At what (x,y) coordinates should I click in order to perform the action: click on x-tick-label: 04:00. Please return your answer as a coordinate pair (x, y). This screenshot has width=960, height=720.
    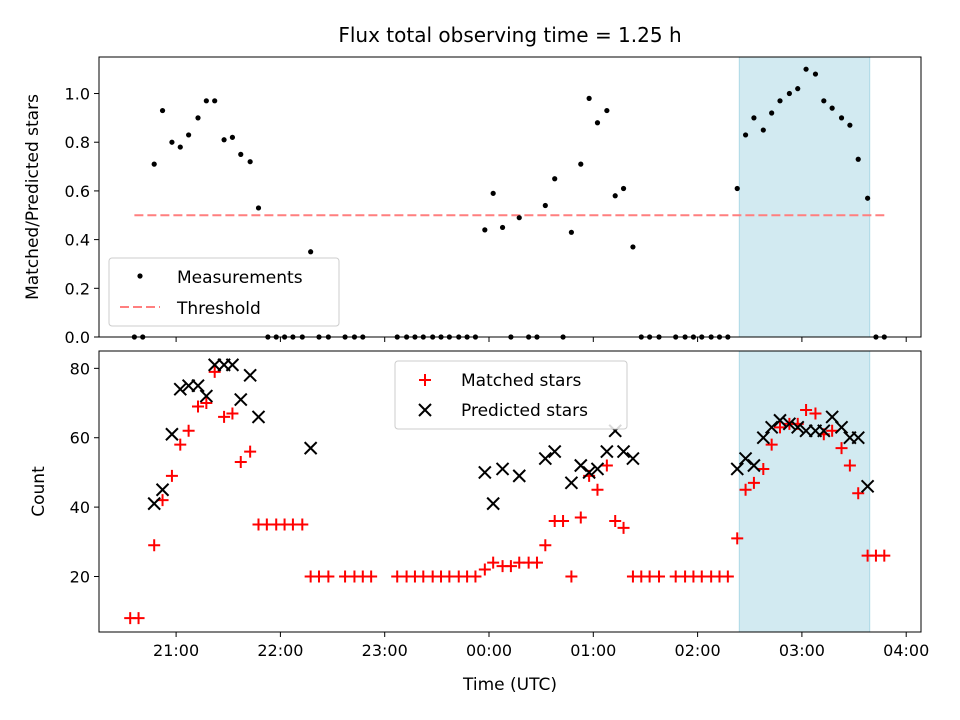
    Looking at the image, I should click on (906, 650).